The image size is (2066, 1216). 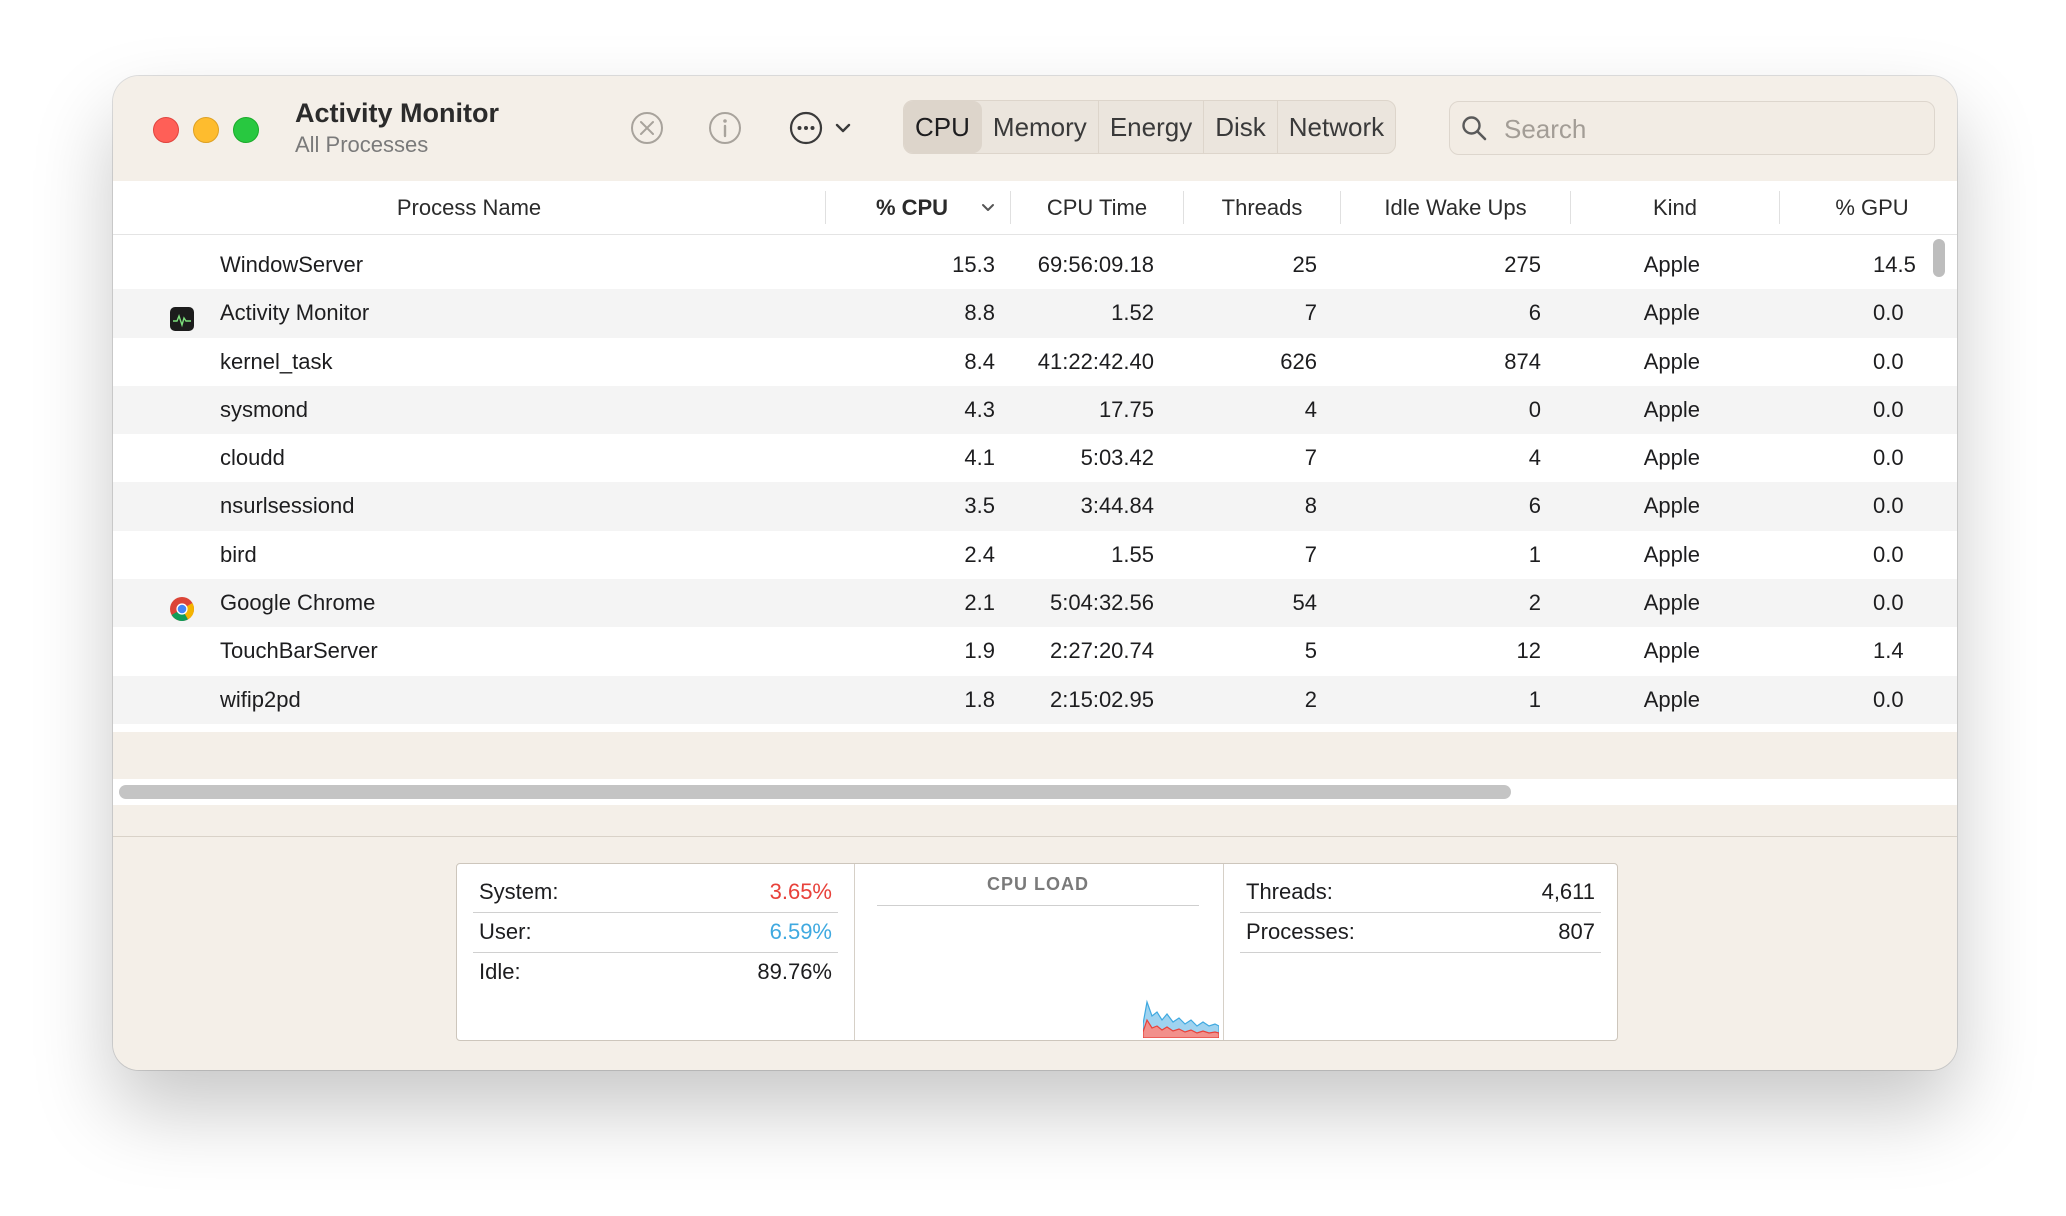 I want to click on maximize-window-button, so click(x=246, y=130).